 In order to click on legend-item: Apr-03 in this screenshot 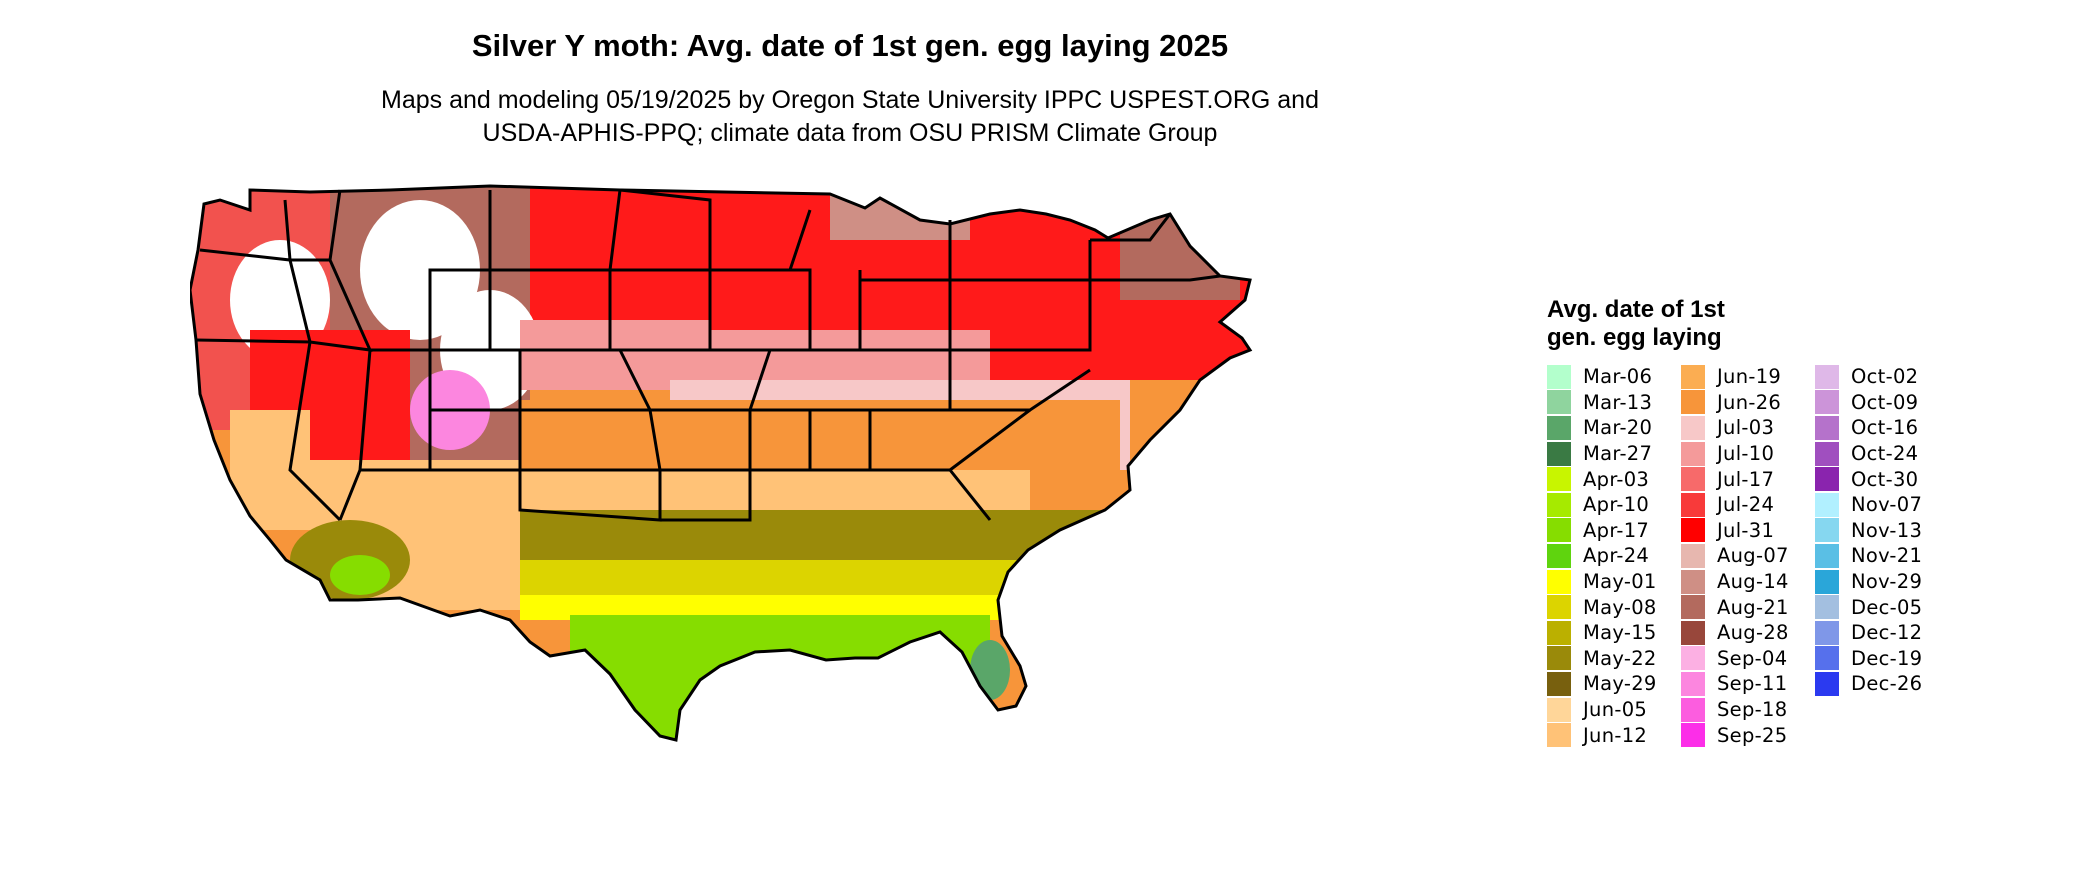, I will do `click(1614, 479)`.